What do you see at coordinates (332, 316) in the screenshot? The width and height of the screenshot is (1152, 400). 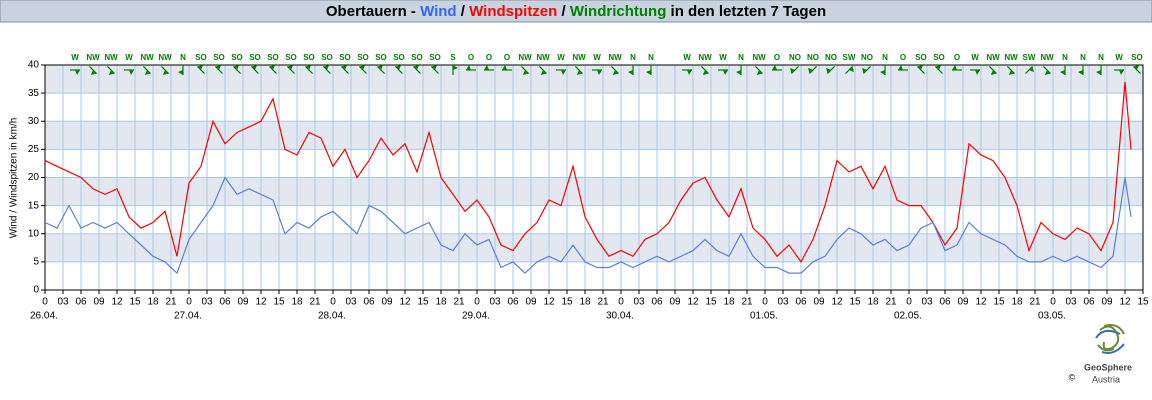 I see `date-label: 28.04.` at bounding box center [332, 316].